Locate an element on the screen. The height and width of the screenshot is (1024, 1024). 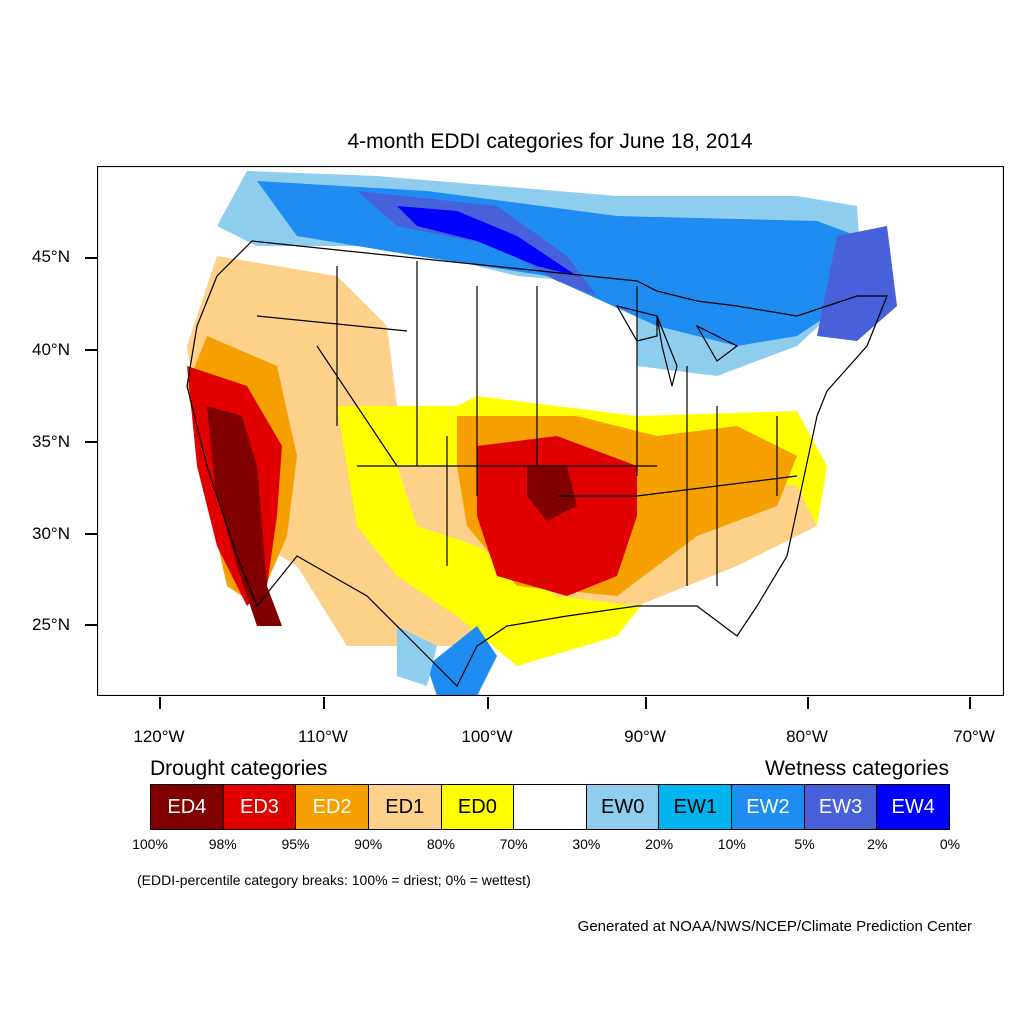
category-legend-bar: ED4 ED3 ED2 ED1 ED0 EW0 EW1 EW2 EW3 EW4 is located at coordinates (550, 807).